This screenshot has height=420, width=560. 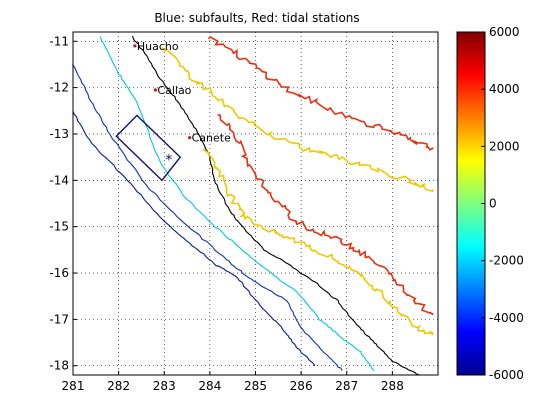 What do you see at coordinates (504, 89) in the screenshot?
I see `colorbar-tick-label: 4000` at bounding box center [504, 89].